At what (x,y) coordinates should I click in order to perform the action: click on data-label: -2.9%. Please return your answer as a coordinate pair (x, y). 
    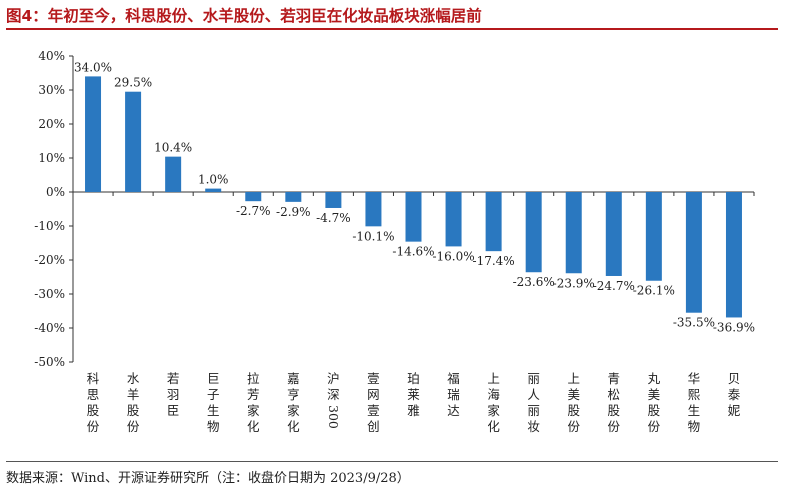
    Looking at the image, I should click on (293, 212).